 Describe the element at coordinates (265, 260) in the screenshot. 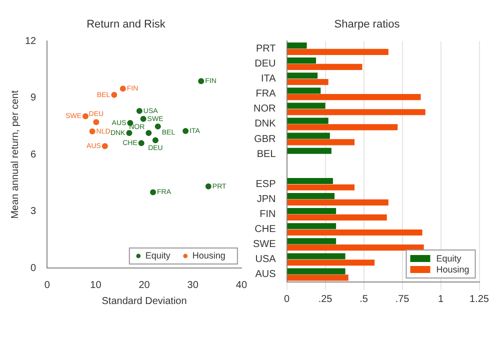

I see `y-tick-label: USA` at that location.